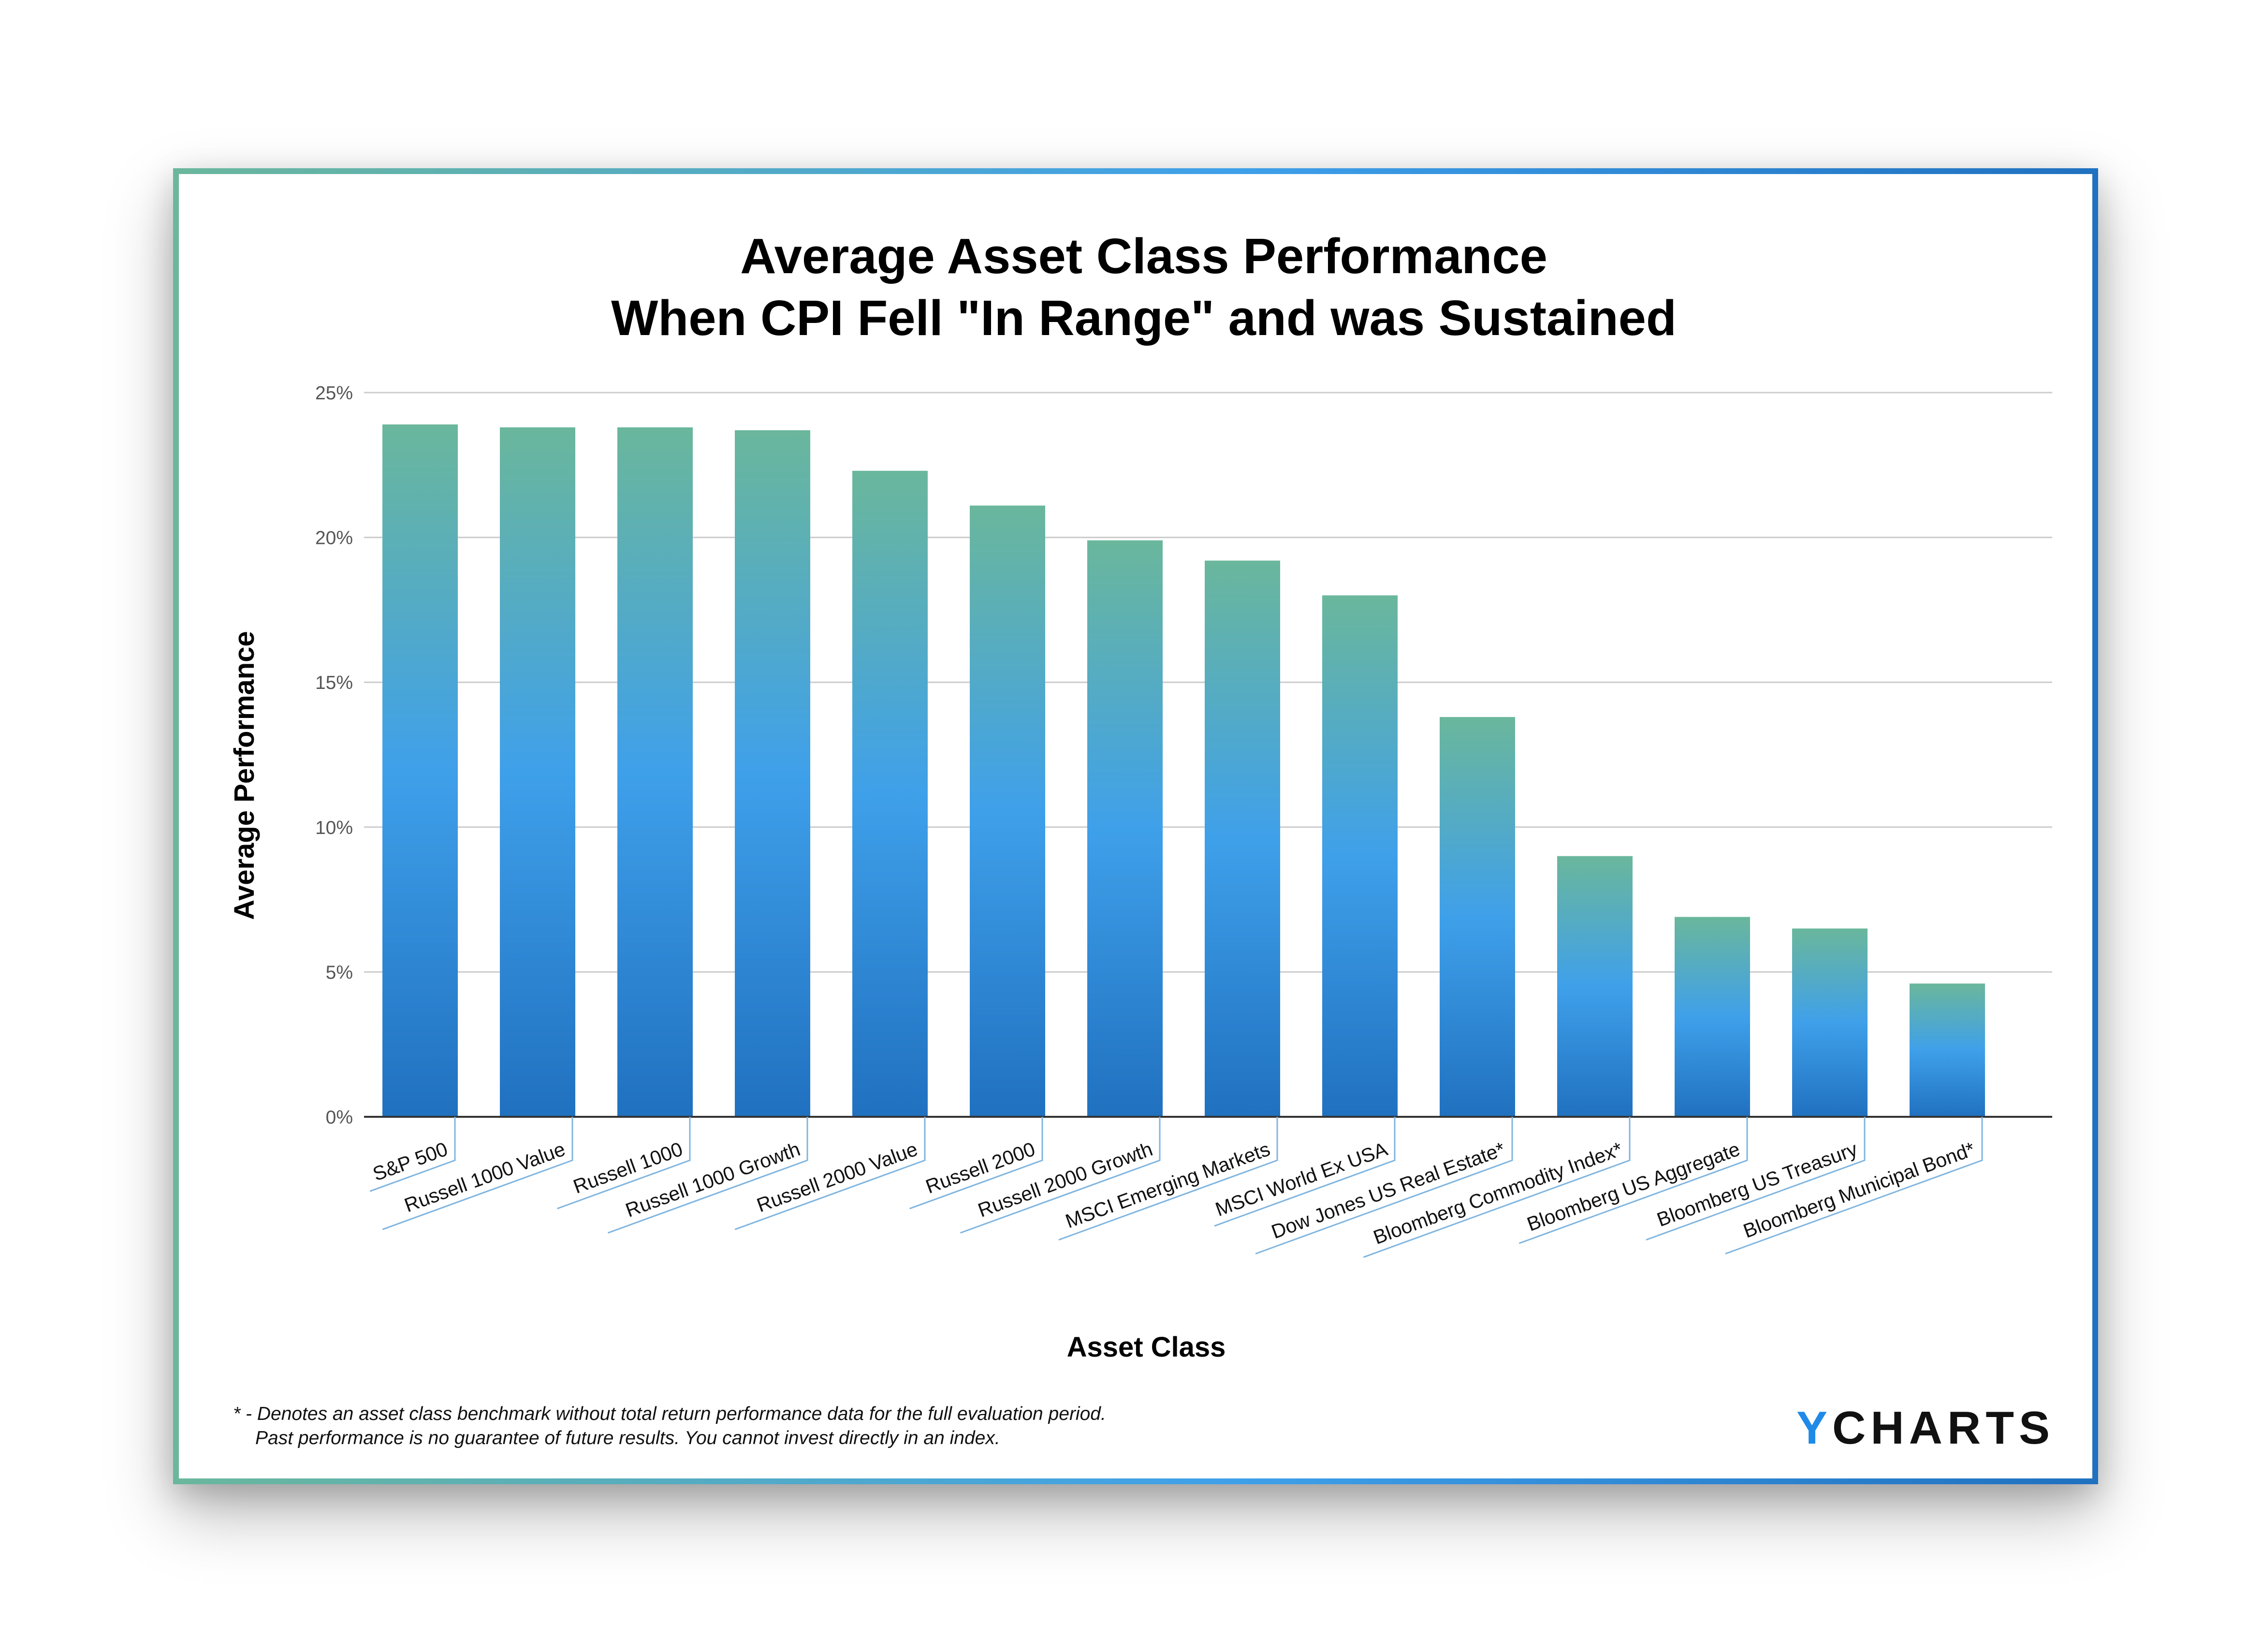 The image size is (2262, 1652). What do you see at coordinates (1814, 1428) in the screenshot?
I see `logo-y: Y` at bounding box center [1814, 1428].